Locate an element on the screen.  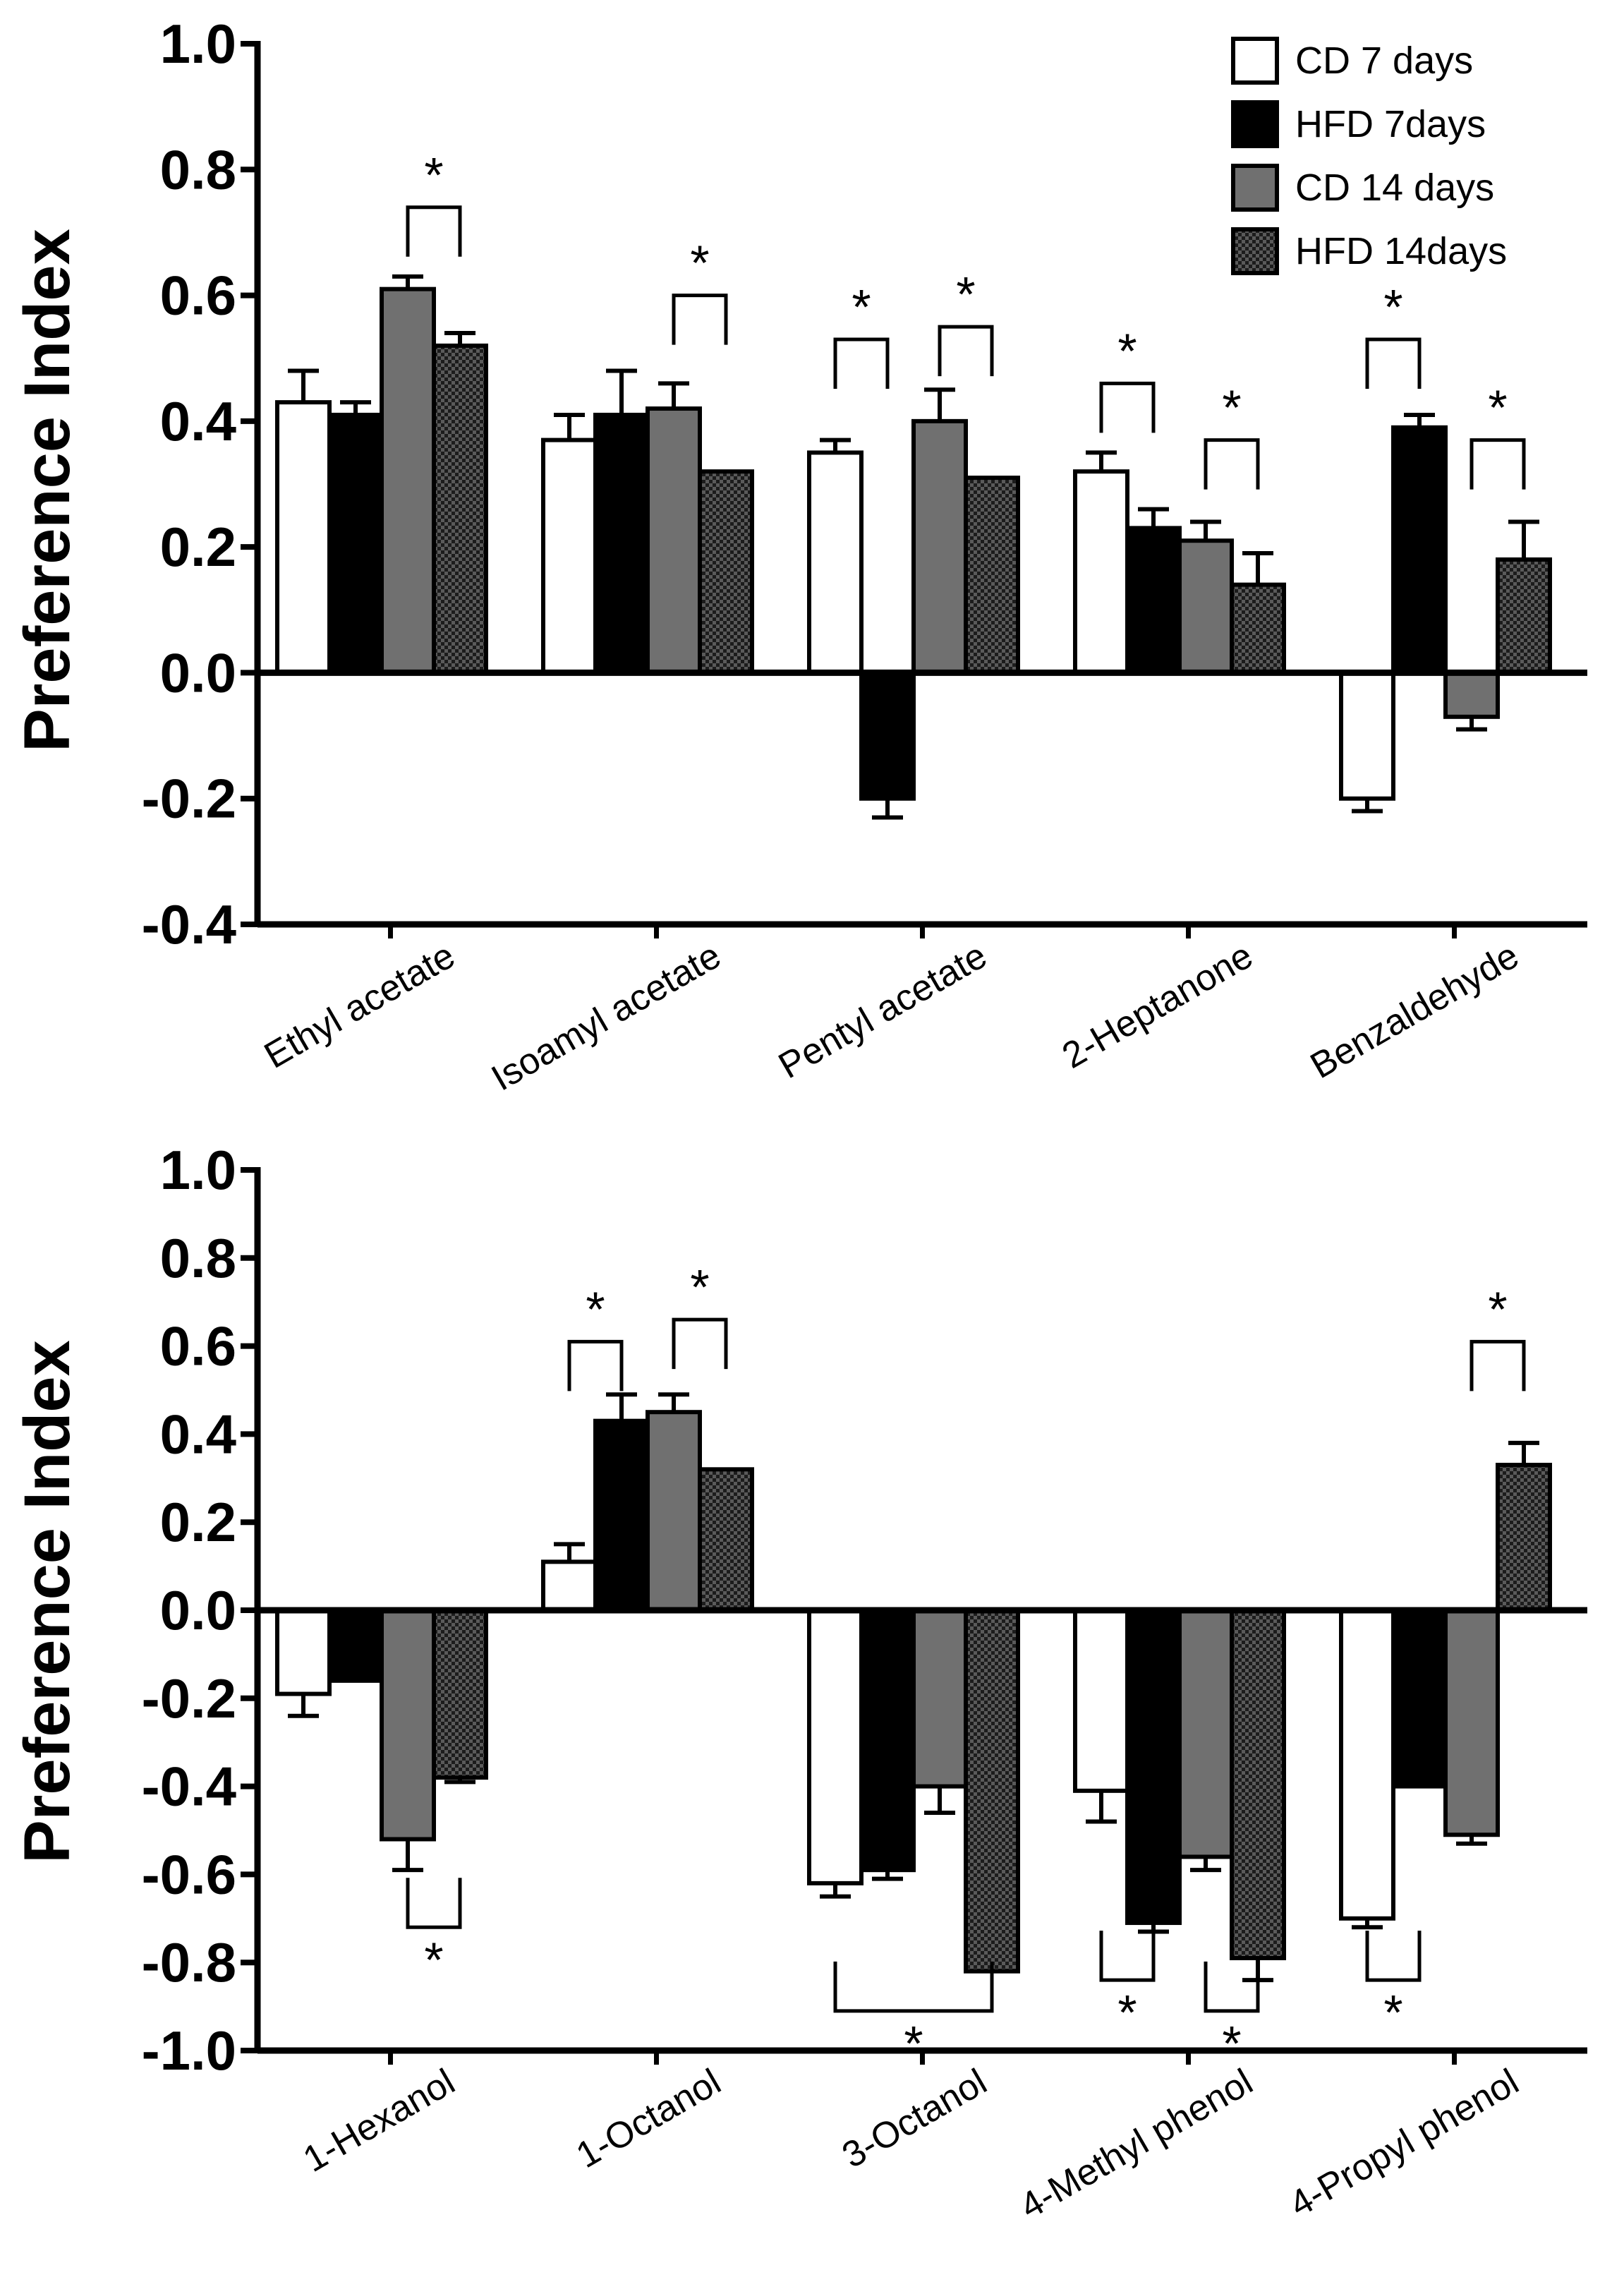
legend-label: HFD 14days is located at coordinates (1401, 251).